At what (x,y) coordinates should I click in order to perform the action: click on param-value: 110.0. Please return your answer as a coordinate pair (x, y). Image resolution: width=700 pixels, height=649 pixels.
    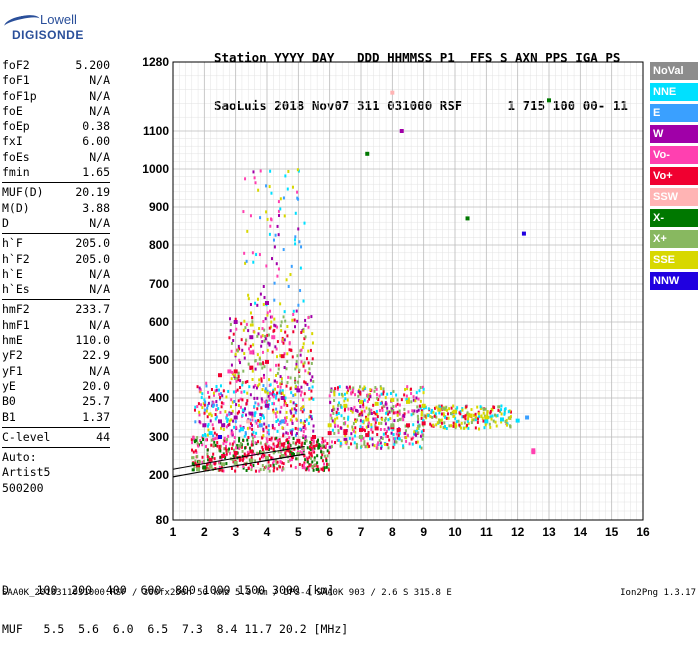
    Looking at the image, I should click on (92, 340).